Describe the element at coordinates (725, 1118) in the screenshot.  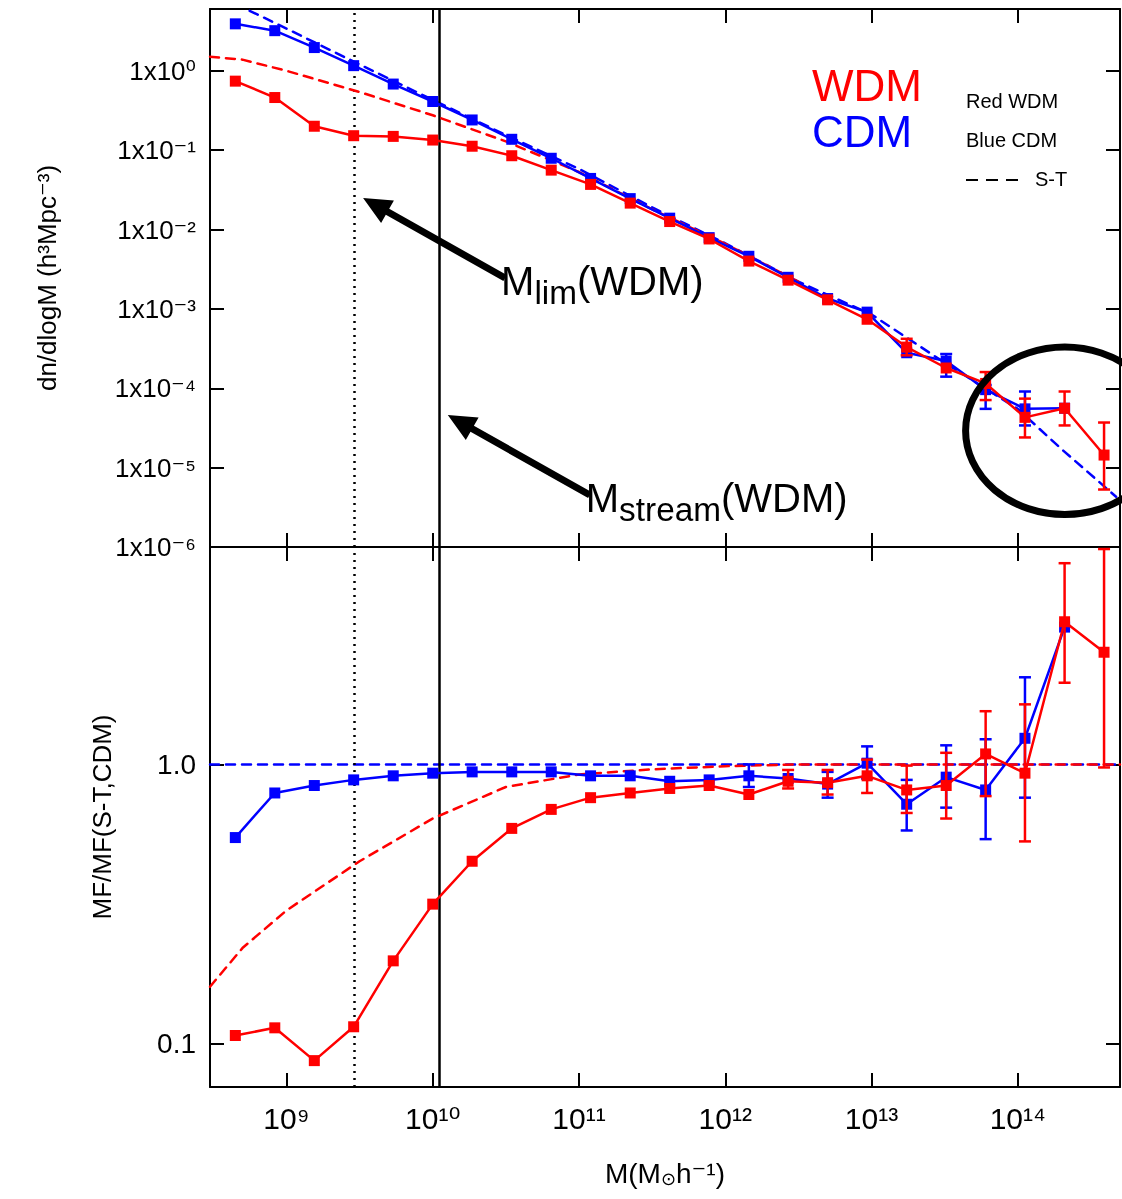
I see `x-tick-label: 10¹²` at that location.